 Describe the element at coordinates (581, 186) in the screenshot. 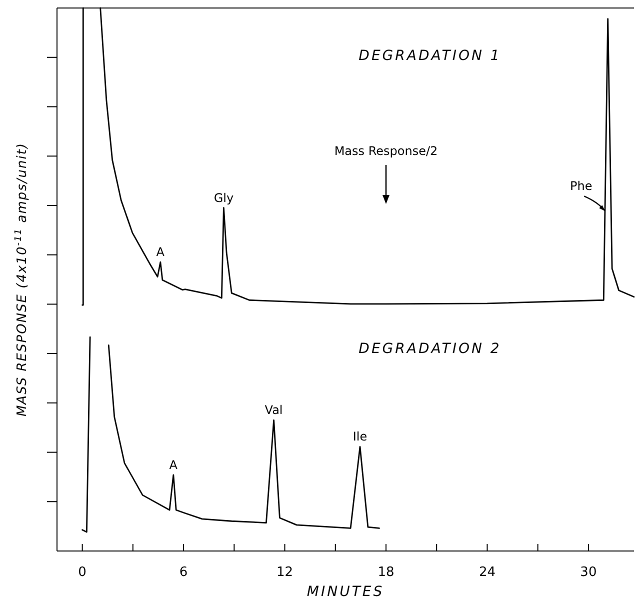

I see `annotation: Phe` at that location.